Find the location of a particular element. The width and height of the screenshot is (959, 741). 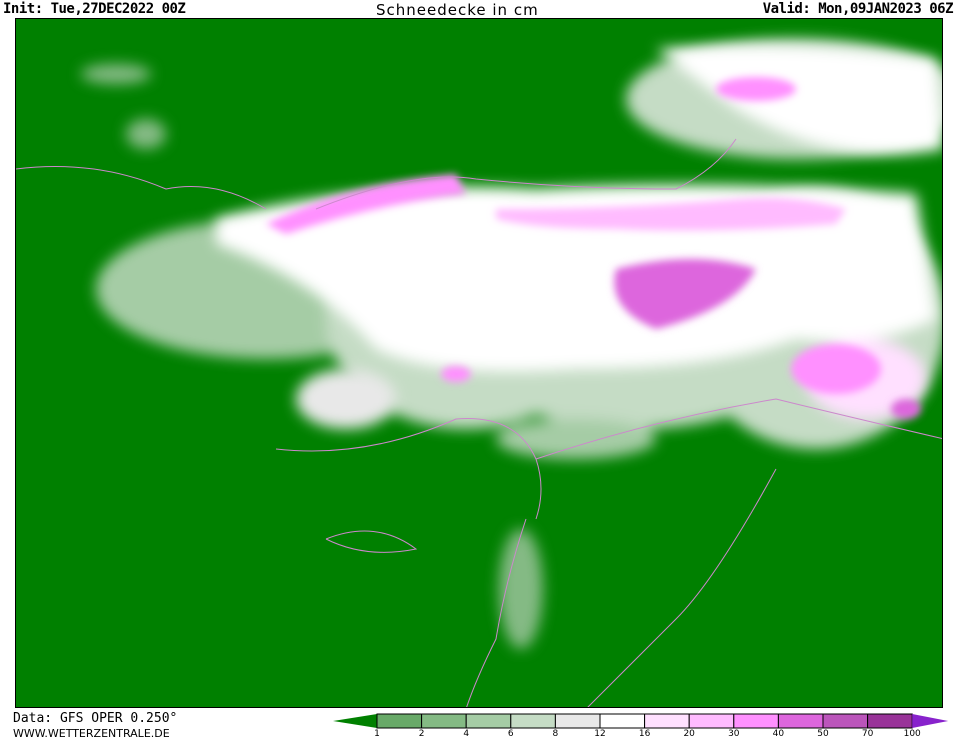

legend-tick-label: 16 is located at coordinates (644, 734).